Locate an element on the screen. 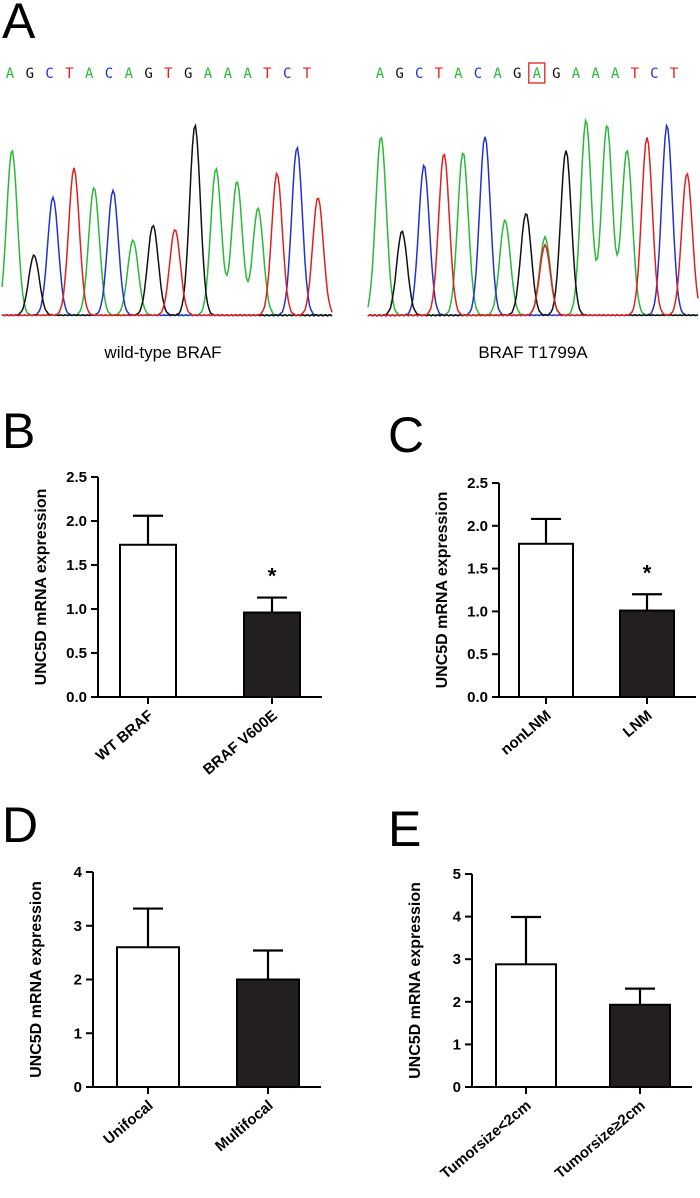  panel-letter-b: B is located at coordinates (18, 431).